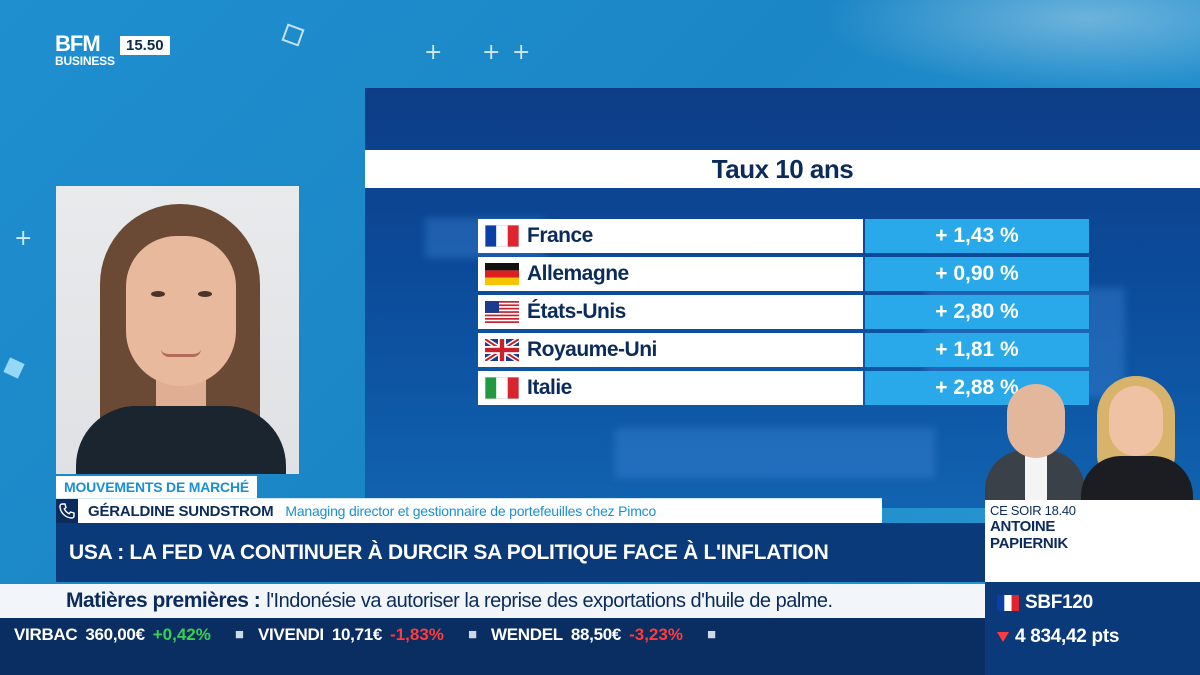 This screenshot has width=1200, height=675. What do you see at coordinates (775, 453) in the screenshot?
I see `background-blur` at bounding box center [775, 453].